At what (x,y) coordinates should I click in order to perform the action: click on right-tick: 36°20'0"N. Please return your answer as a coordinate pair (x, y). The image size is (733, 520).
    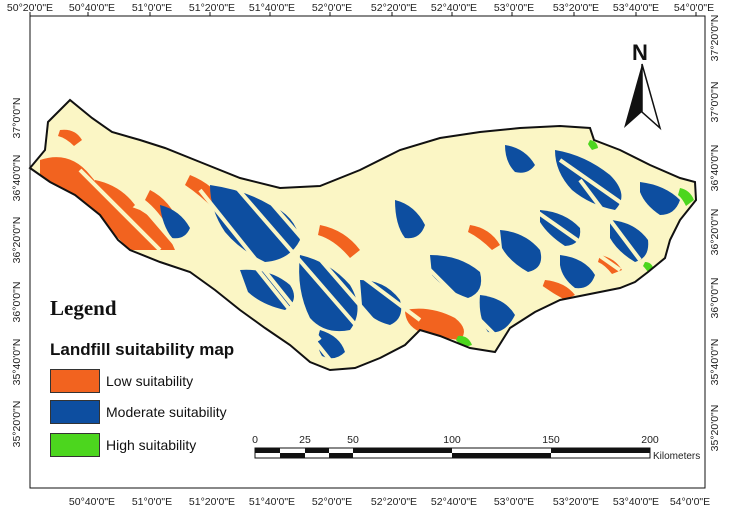
    Looking at the image, I should click on (715, 232).